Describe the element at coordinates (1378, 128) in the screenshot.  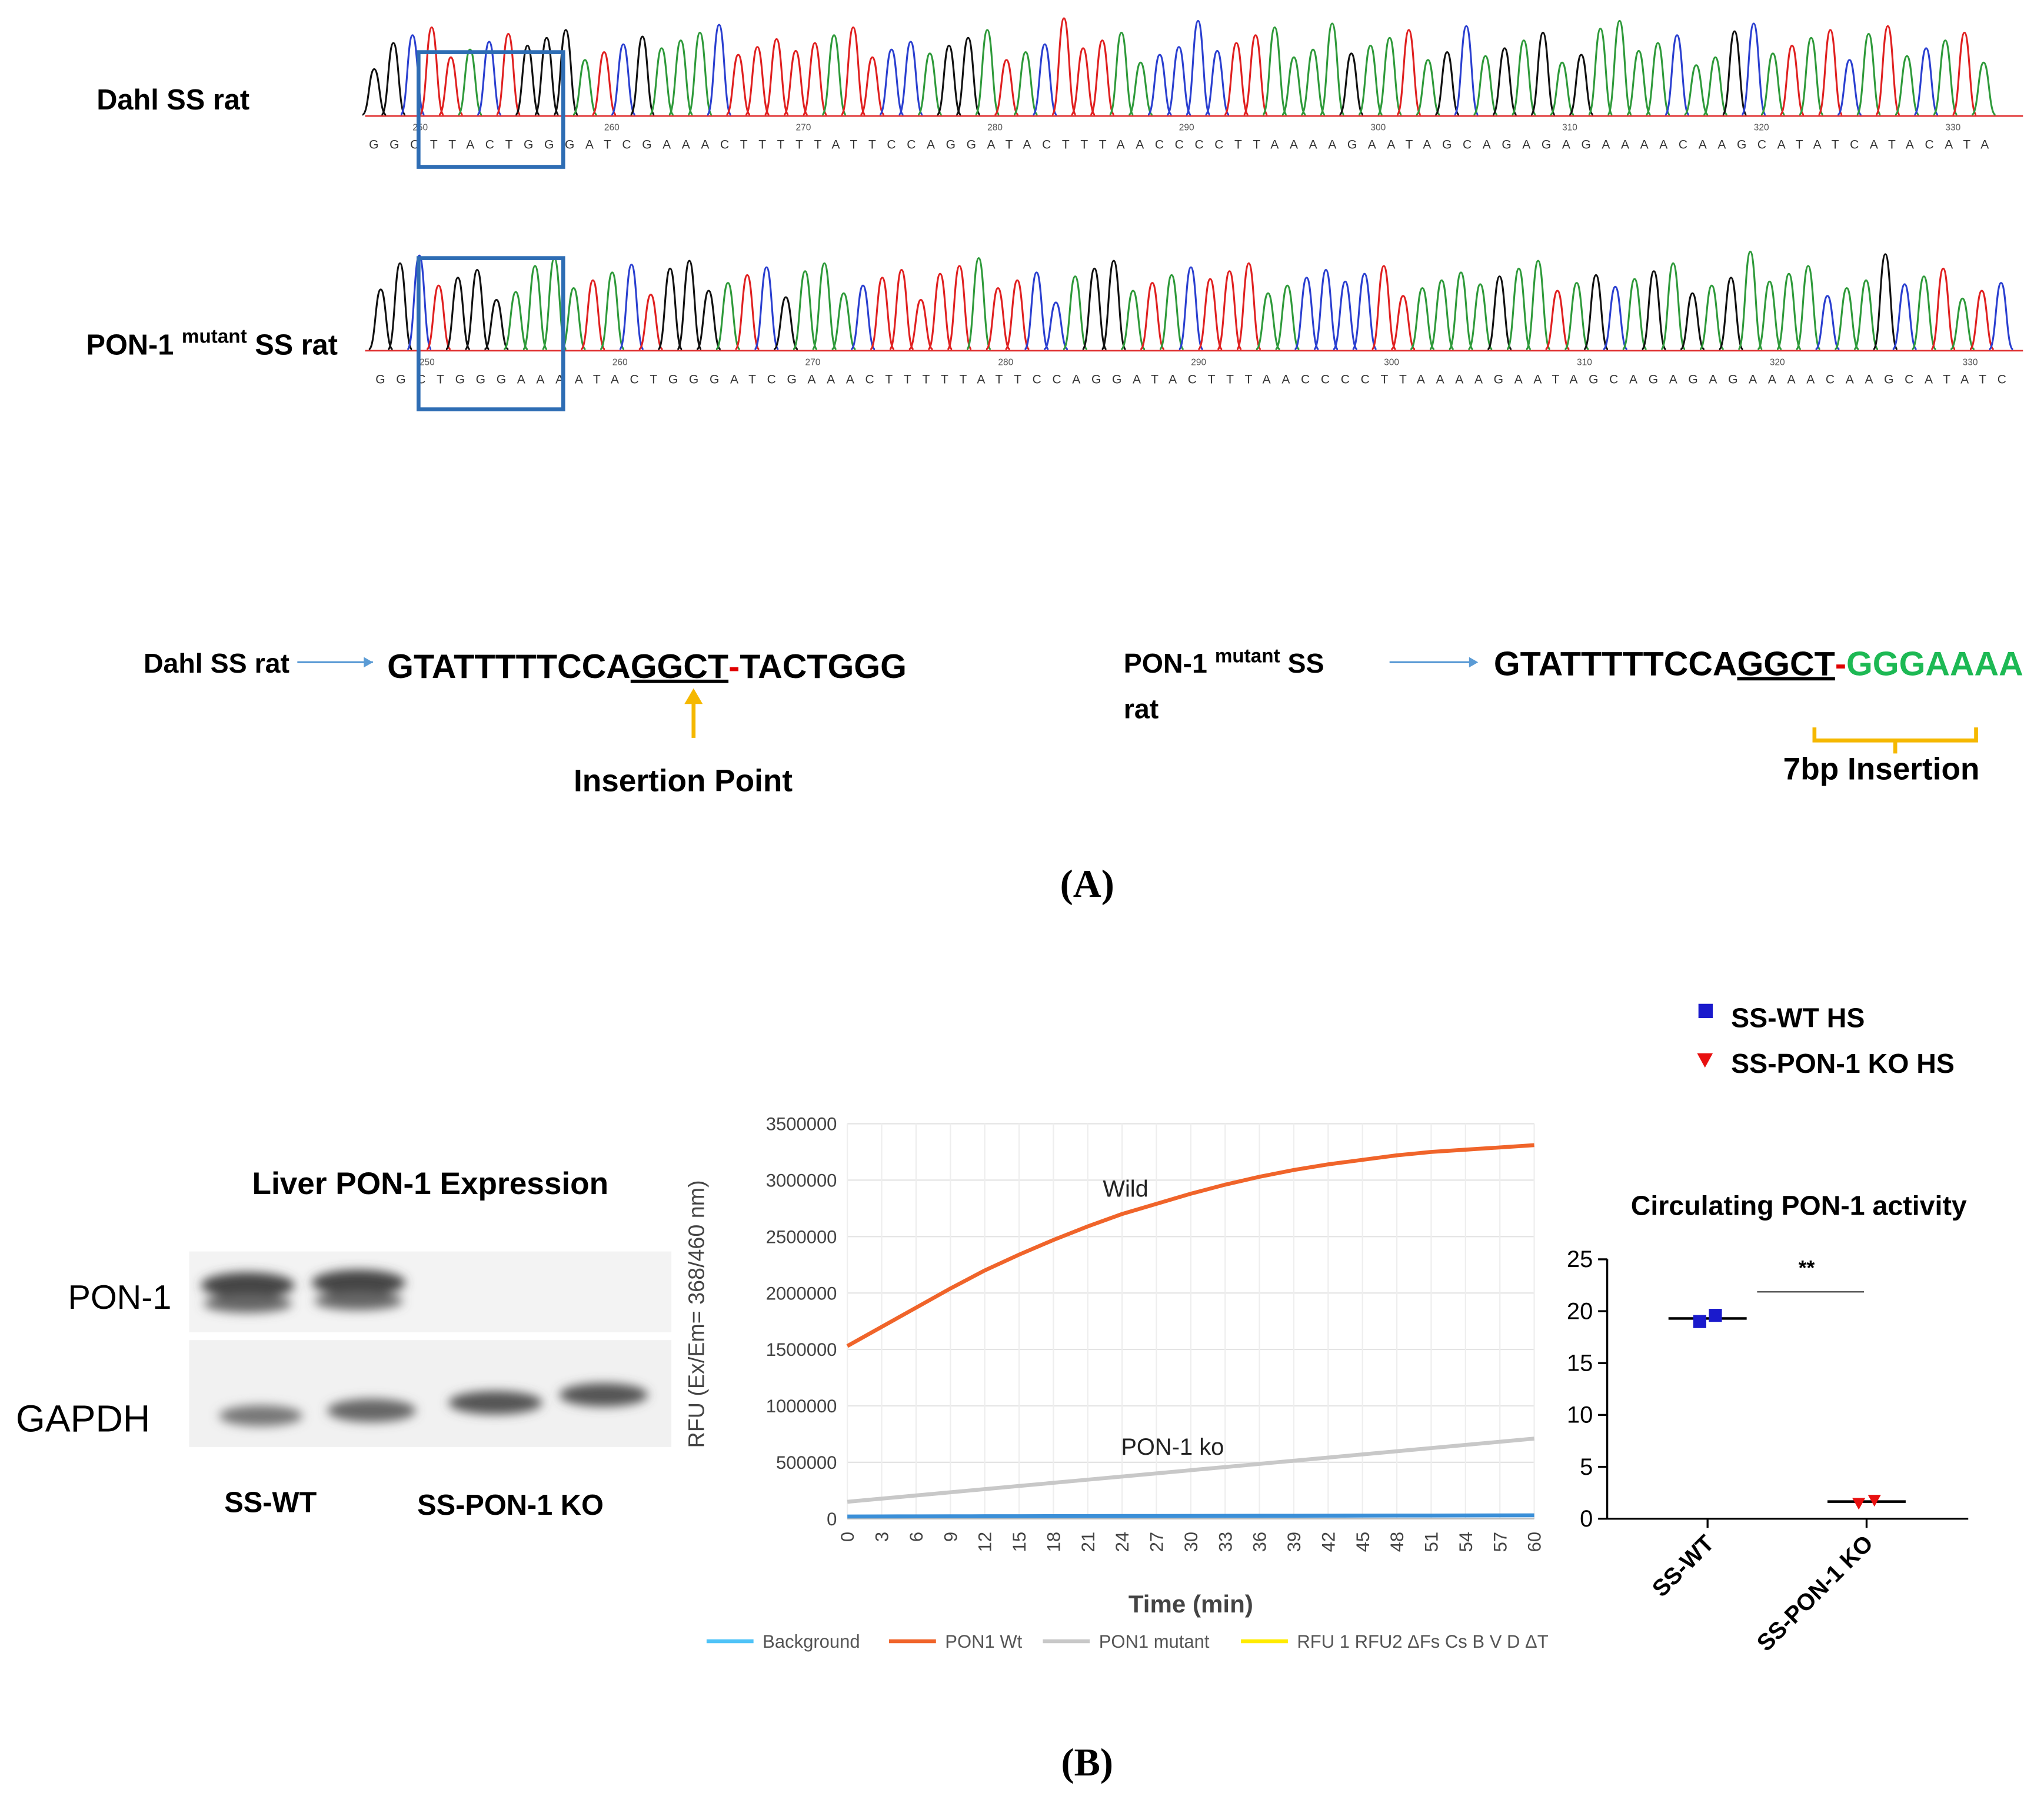
I see `position-label: 300` at that location.